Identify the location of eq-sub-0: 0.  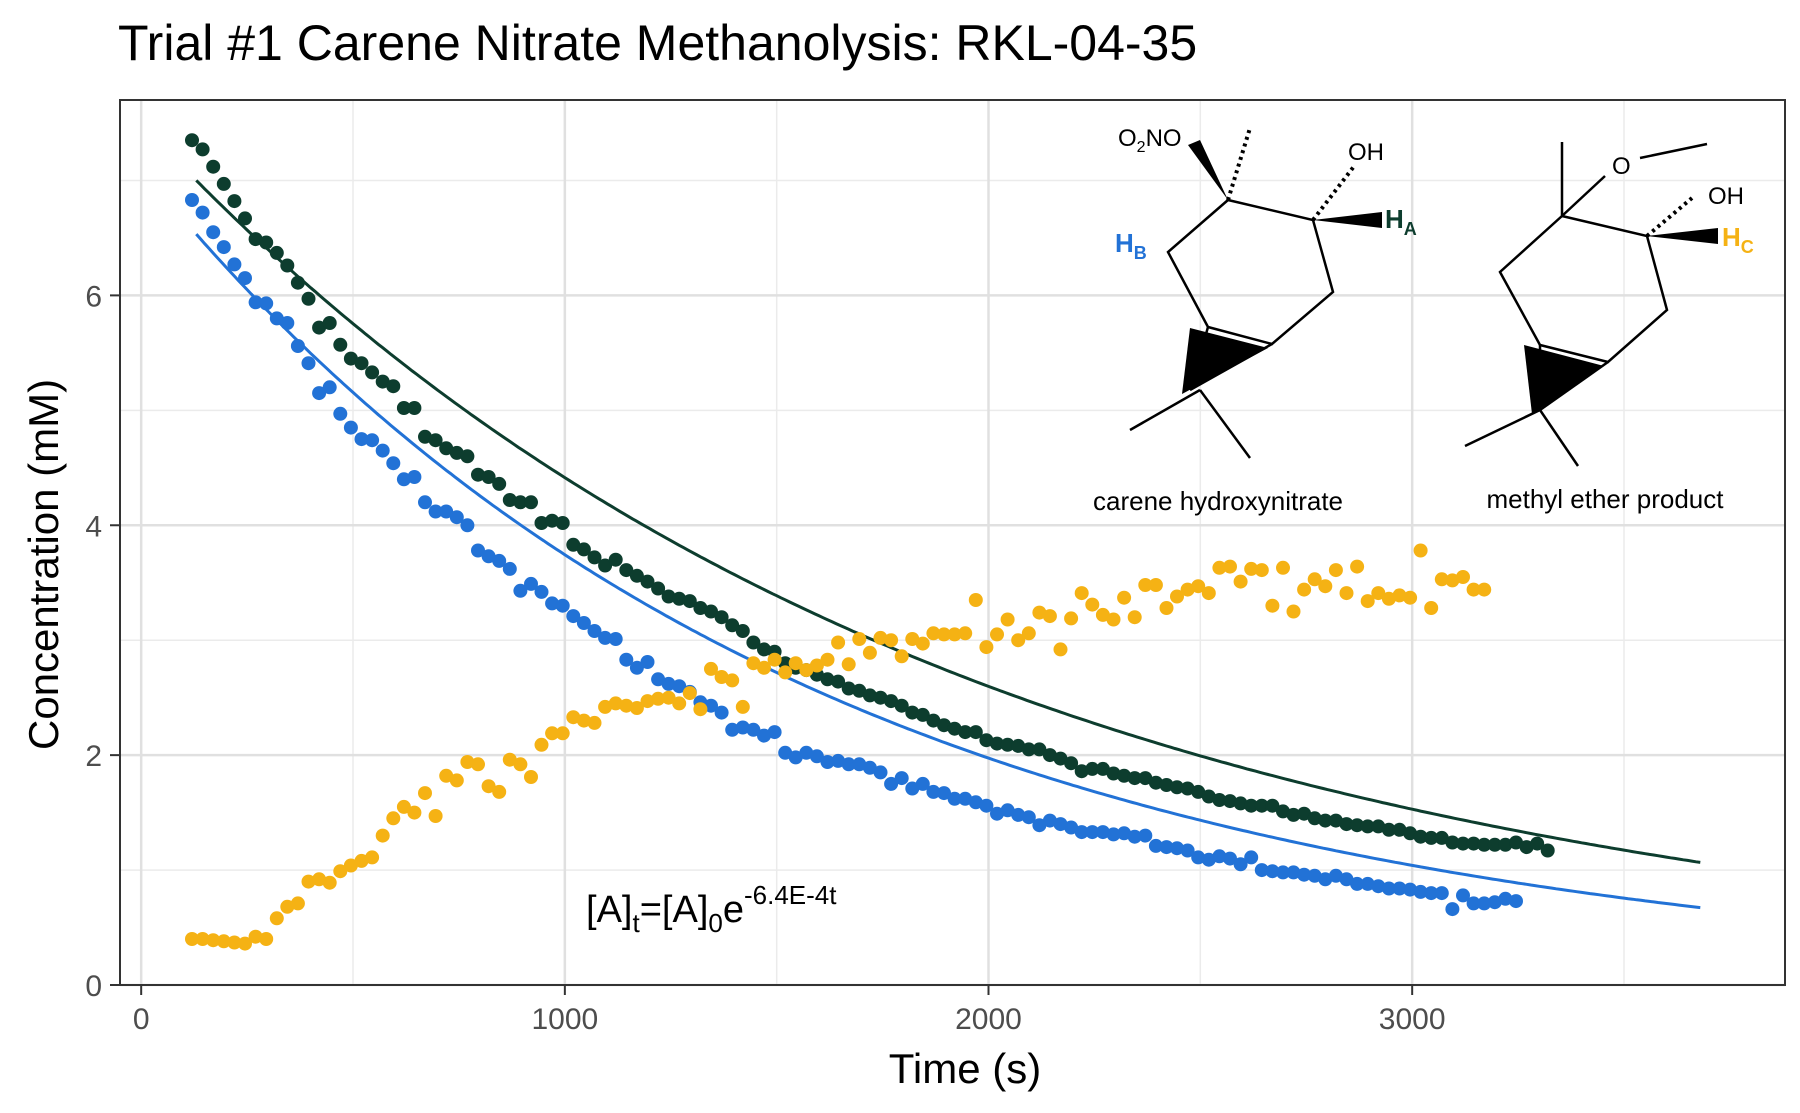
(715, 923).